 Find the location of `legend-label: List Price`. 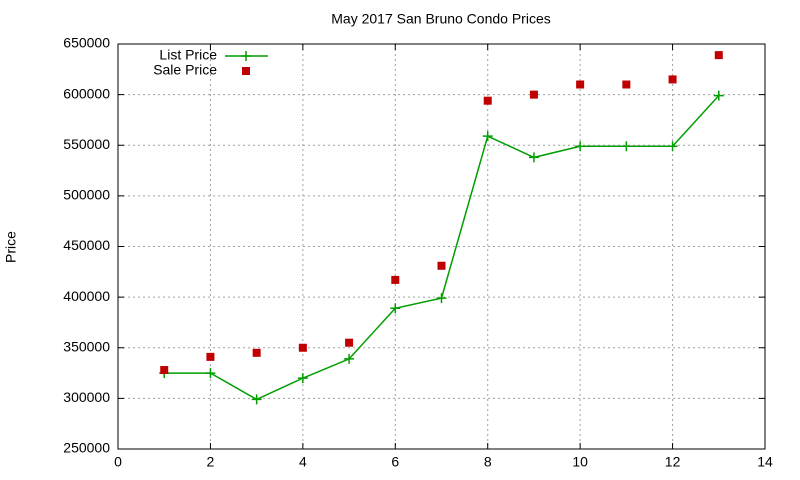

legend-label: List Price is located at coordinates (188, 55).